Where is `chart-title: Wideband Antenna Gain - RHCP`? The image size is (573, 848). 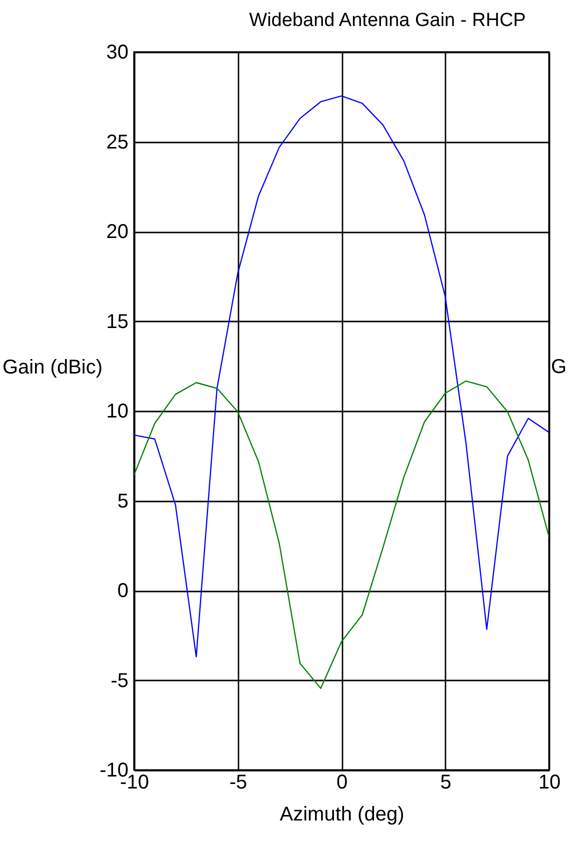 chart-title: Wideband Antenna Gain - RHCP is located at coordinates (387, 20).